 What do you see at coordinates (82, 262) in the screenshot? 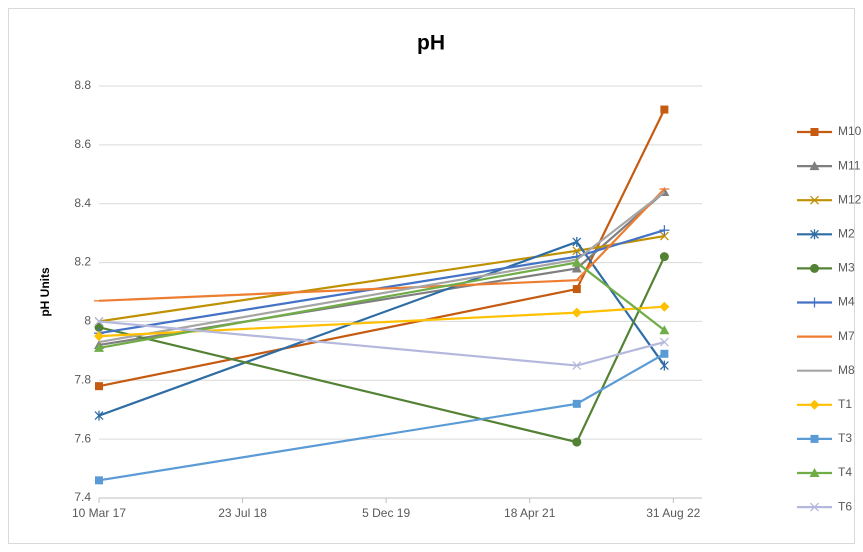
I see `y-tick-label: 8.2` at bounding box center [82, 262].